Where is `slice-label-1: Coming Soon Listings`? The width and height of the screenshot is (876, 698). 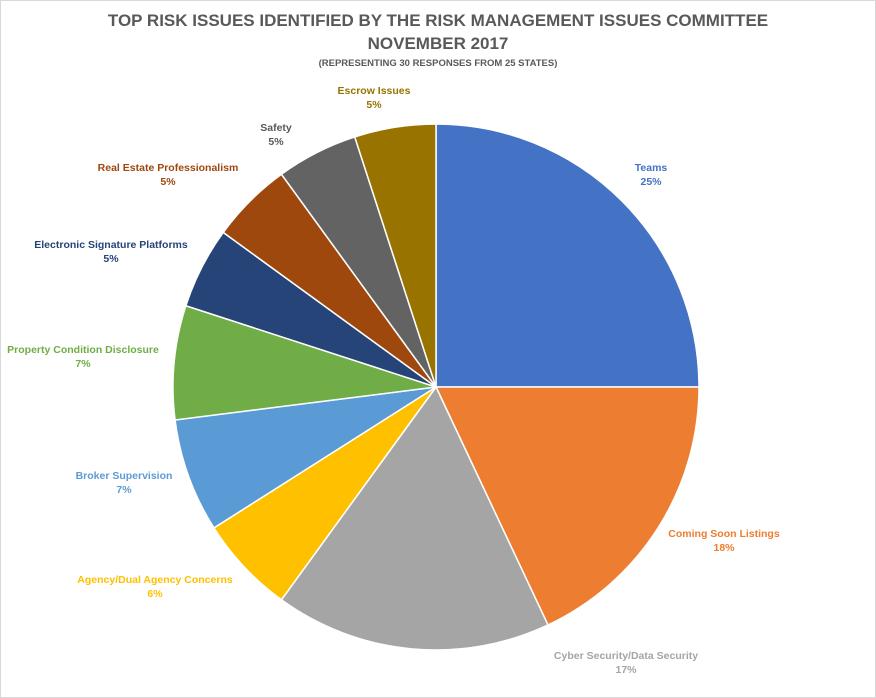
slice-label-1: Coming Soon Listings is located at coordinates (724, 534).